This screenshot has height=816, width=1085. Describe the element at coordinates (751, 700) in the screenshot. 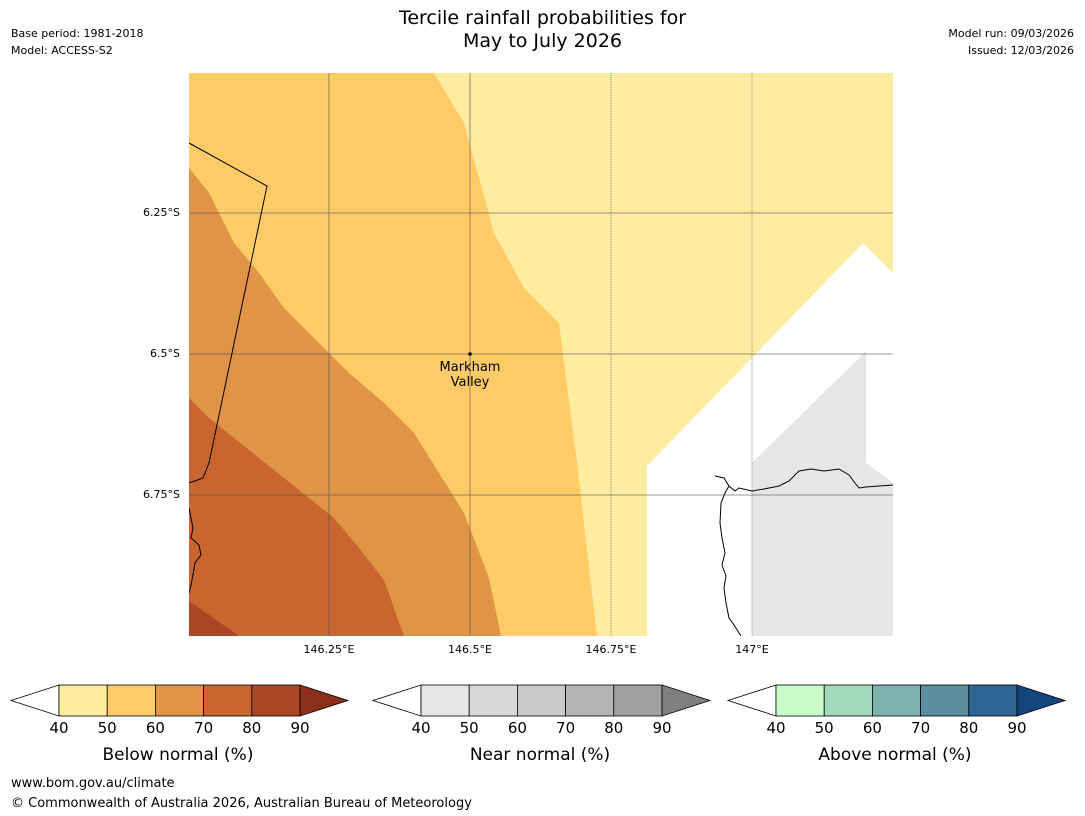

I see `above-legend-under-extension` at that location.